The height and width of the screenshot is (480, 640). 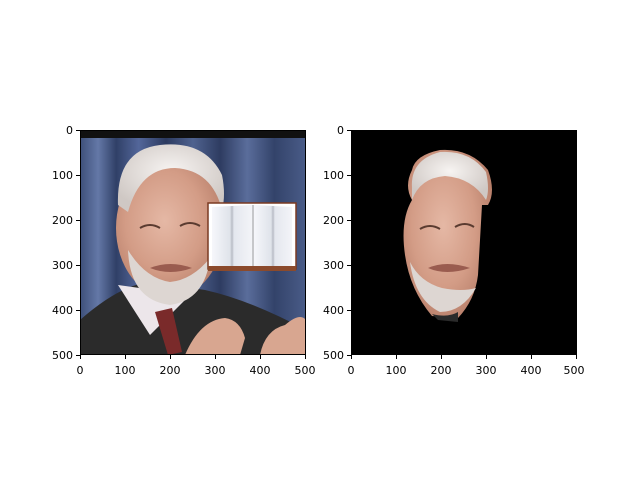 What do you see at coordinates (215, 370) in the screenshot?
I see `left-xtick-300: 300` at bounding box center [215, 370].